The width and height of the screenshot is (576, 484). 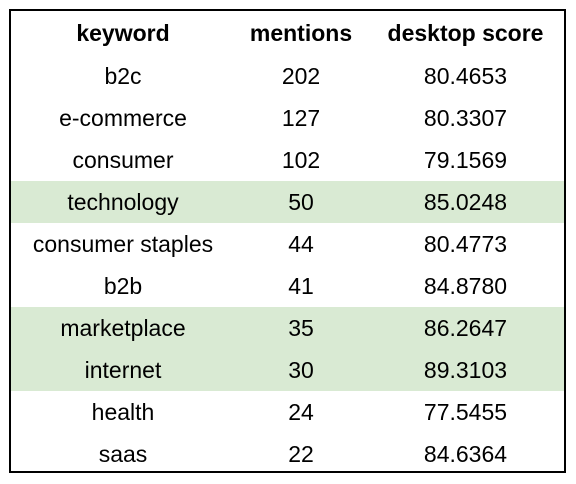 I want to click on cell-desktop-score: 84.8780, so click(x=465, y=285).